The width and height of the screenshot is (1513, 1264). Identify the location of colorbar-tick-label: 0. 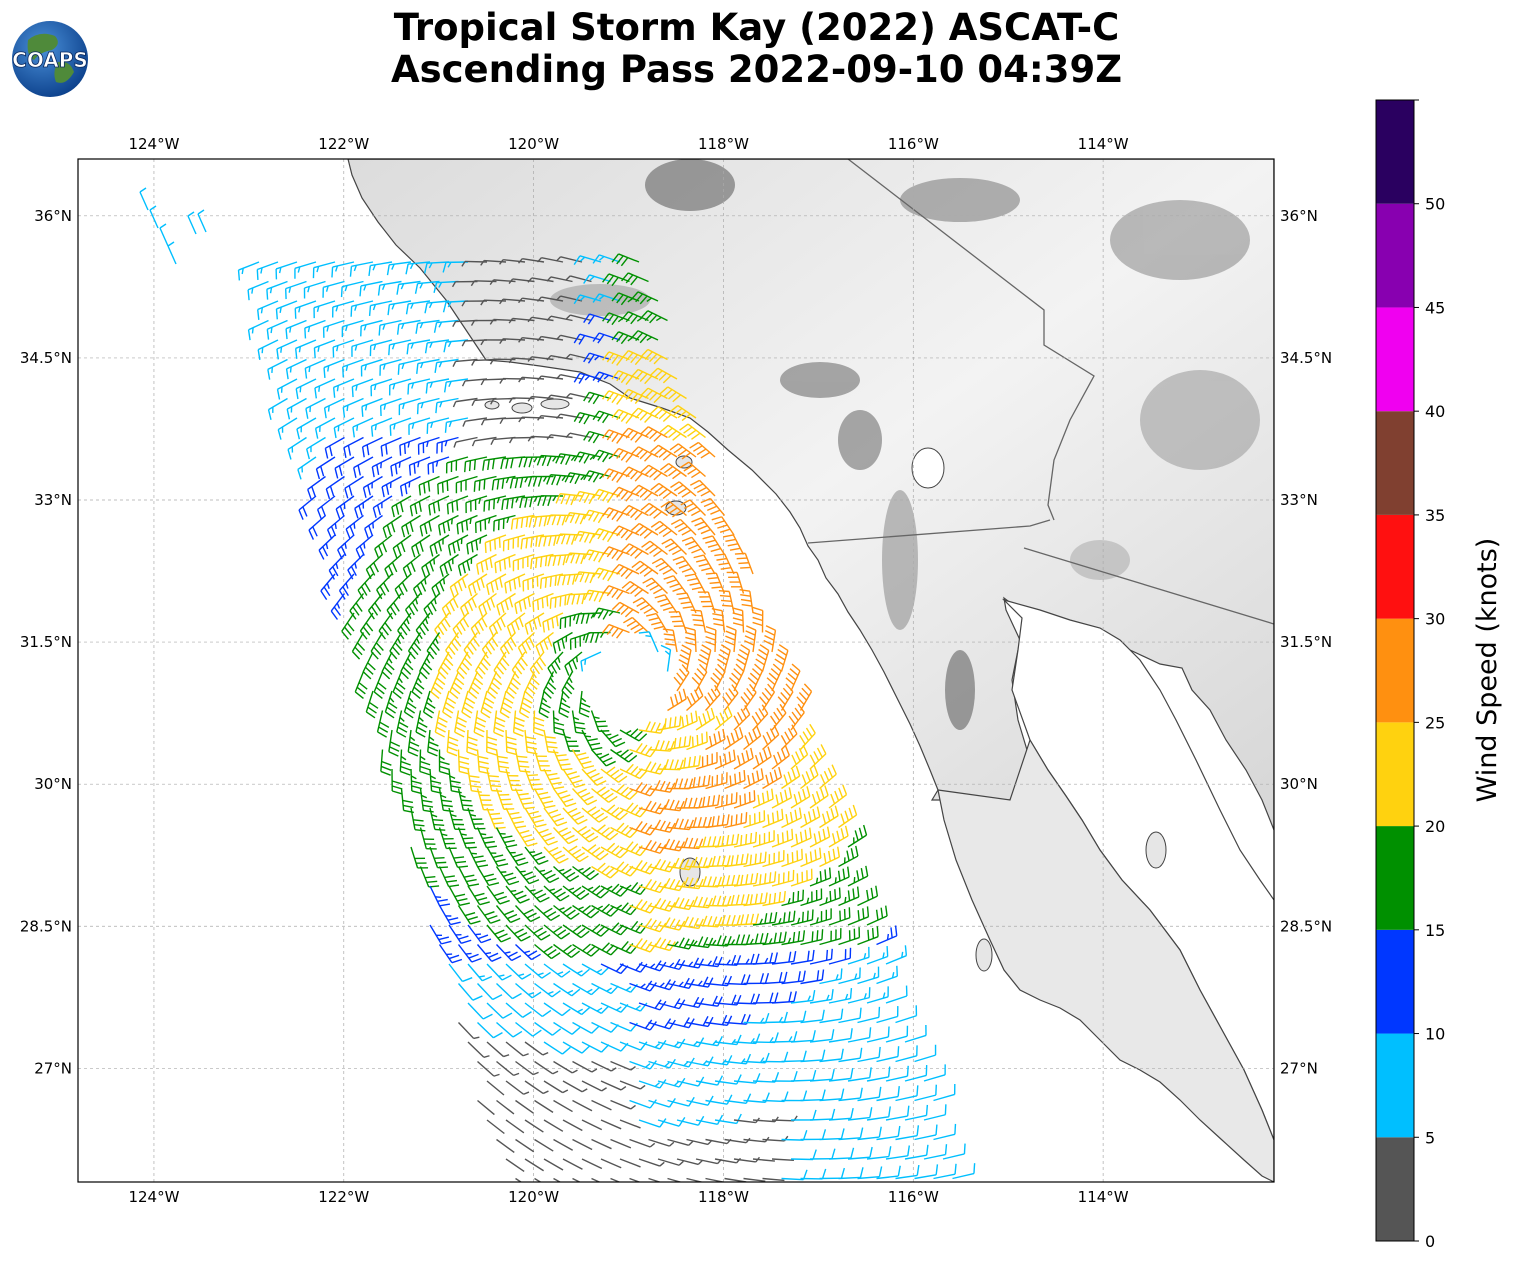
(1430, 1241).